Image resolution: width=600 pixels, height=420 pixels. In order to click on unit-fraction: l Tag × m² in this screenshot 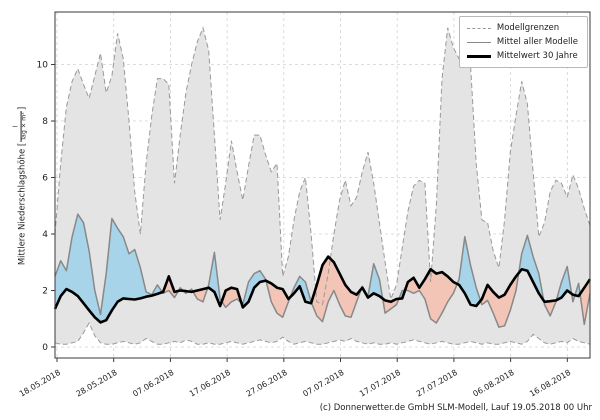, I will do `click(21, 126)`.